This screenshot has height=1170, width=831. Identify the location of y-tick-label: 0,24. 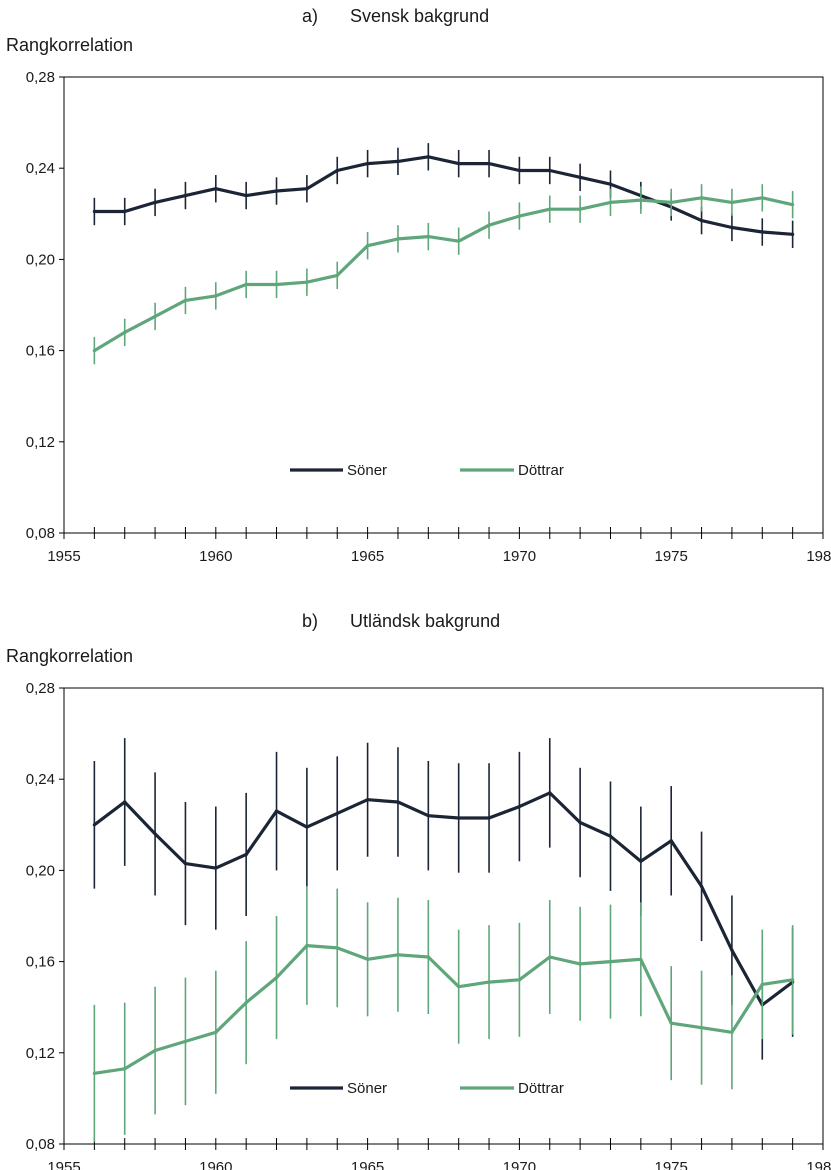
(40, 168).